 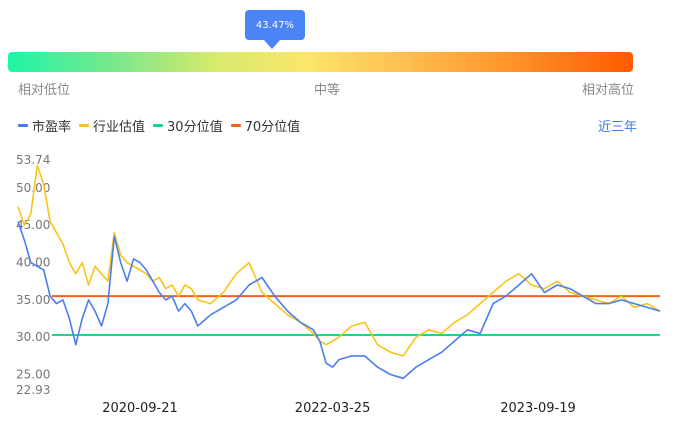 I want to click on y-tick-label: 50.00, so click(x=33, y=188).